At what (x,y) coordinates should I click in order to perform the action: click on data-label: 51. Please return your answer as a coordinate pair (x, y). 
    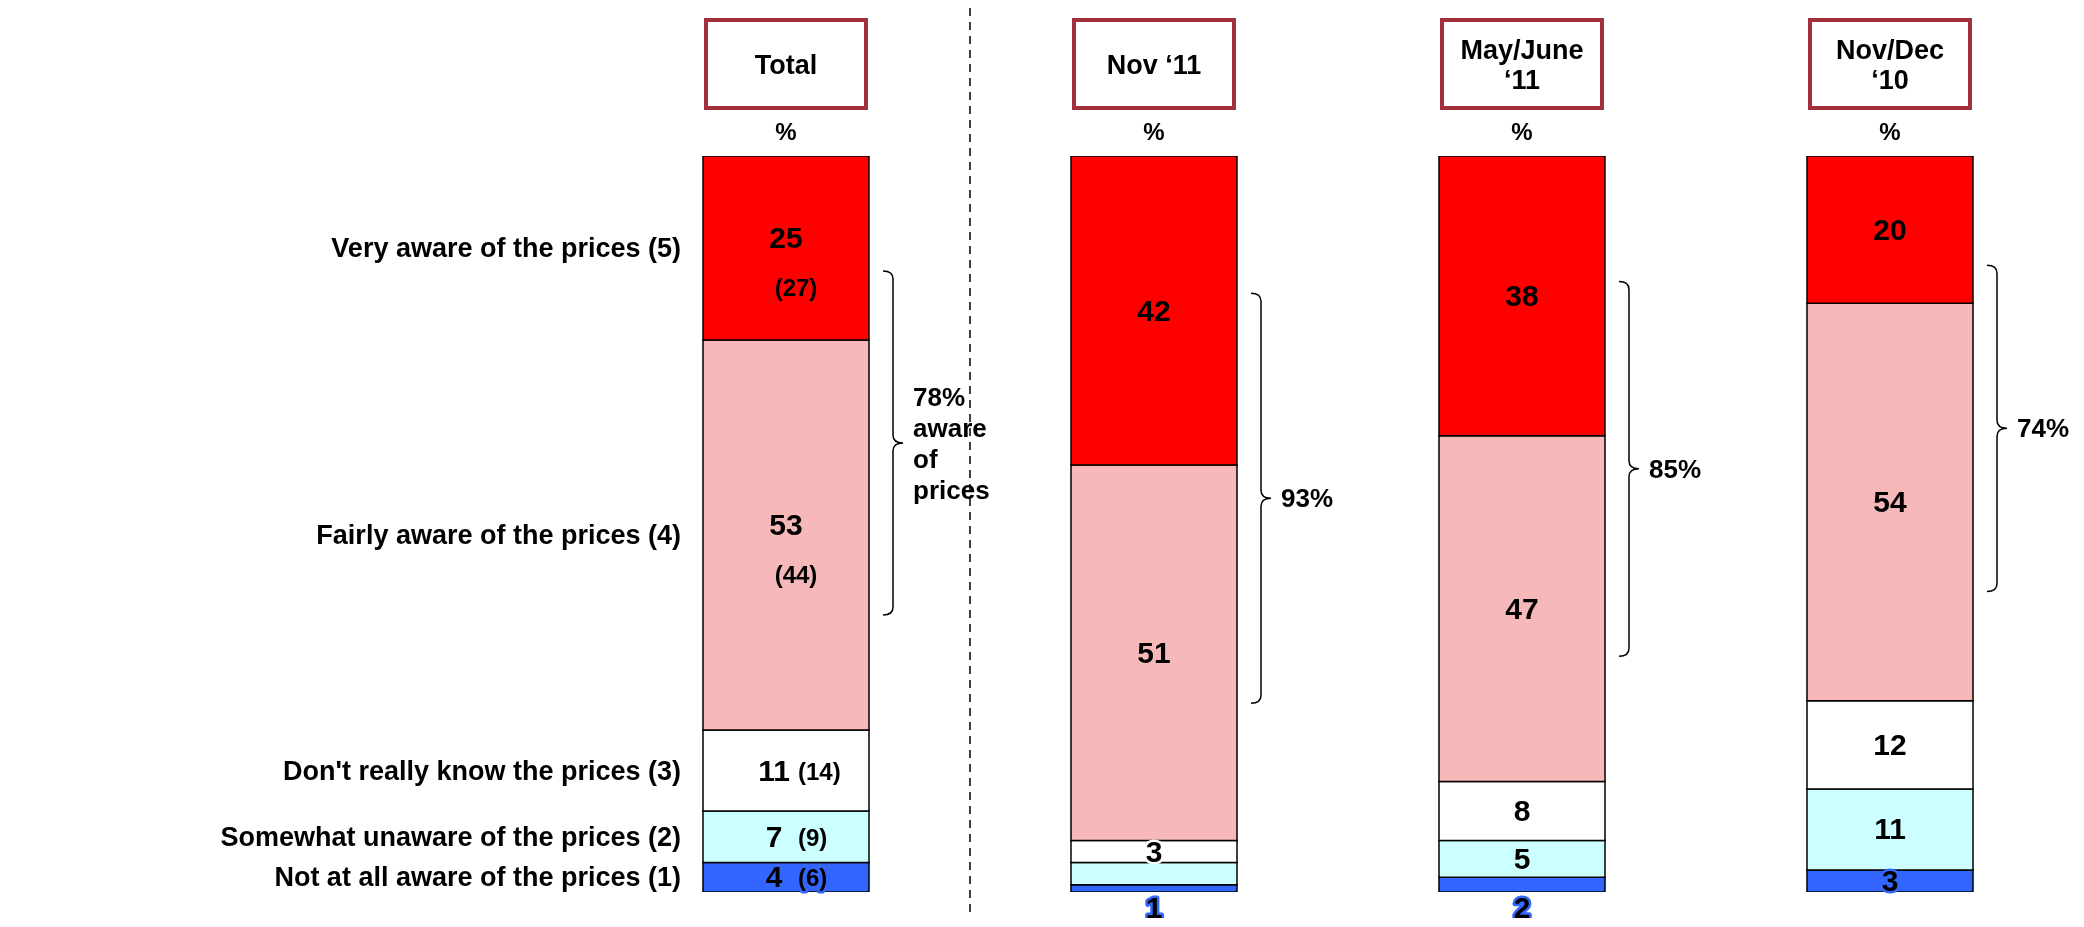
    Looking at the image, I should click on (1154, 652).